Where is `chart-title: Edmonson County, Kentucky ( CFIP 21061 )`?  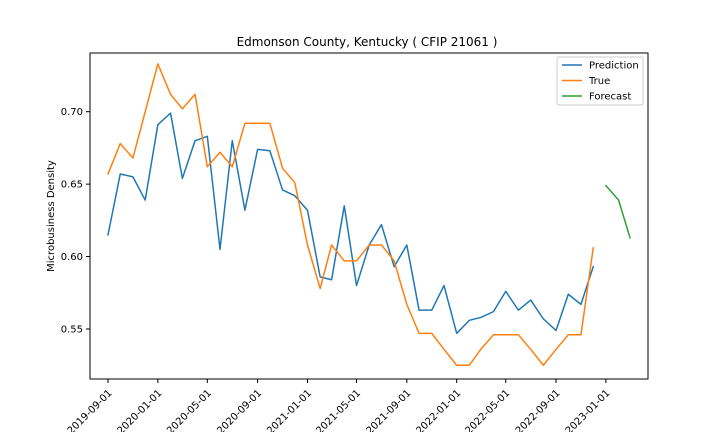
chart-title: Edmonson County, Kentucky ( CFIP 21061 ) is located at coordinates (367, 42).